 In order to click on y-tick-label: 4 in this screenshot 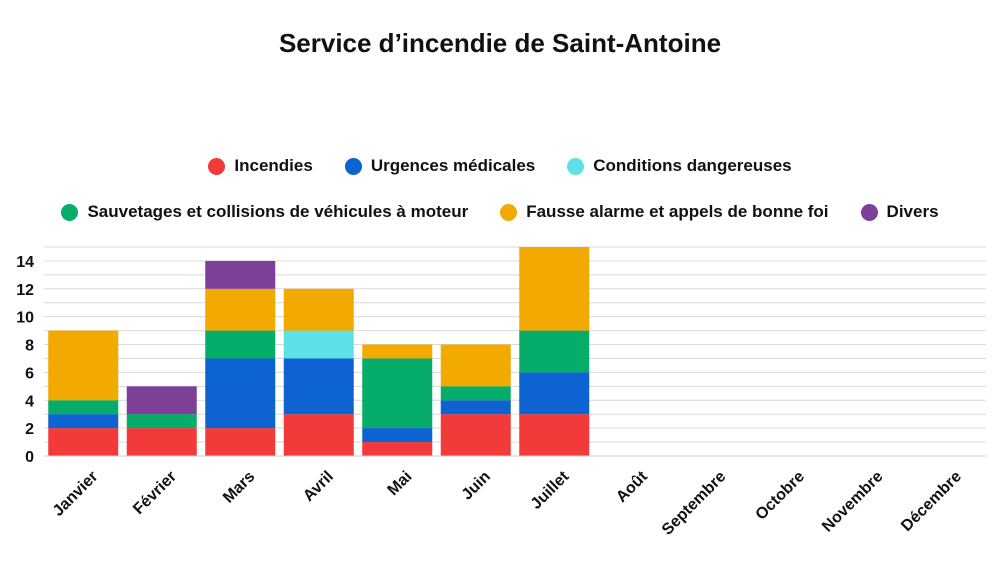, I will do `click(29, 401)`.